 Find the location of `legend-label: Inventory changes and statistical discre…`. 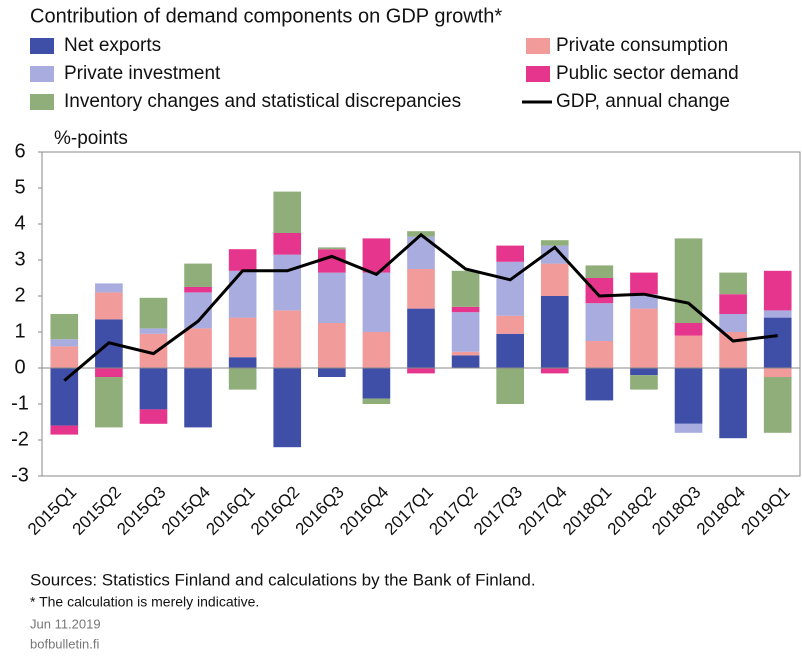

legend-label: Inventory changes and statistical discre… is located at coordinates (262, 101).